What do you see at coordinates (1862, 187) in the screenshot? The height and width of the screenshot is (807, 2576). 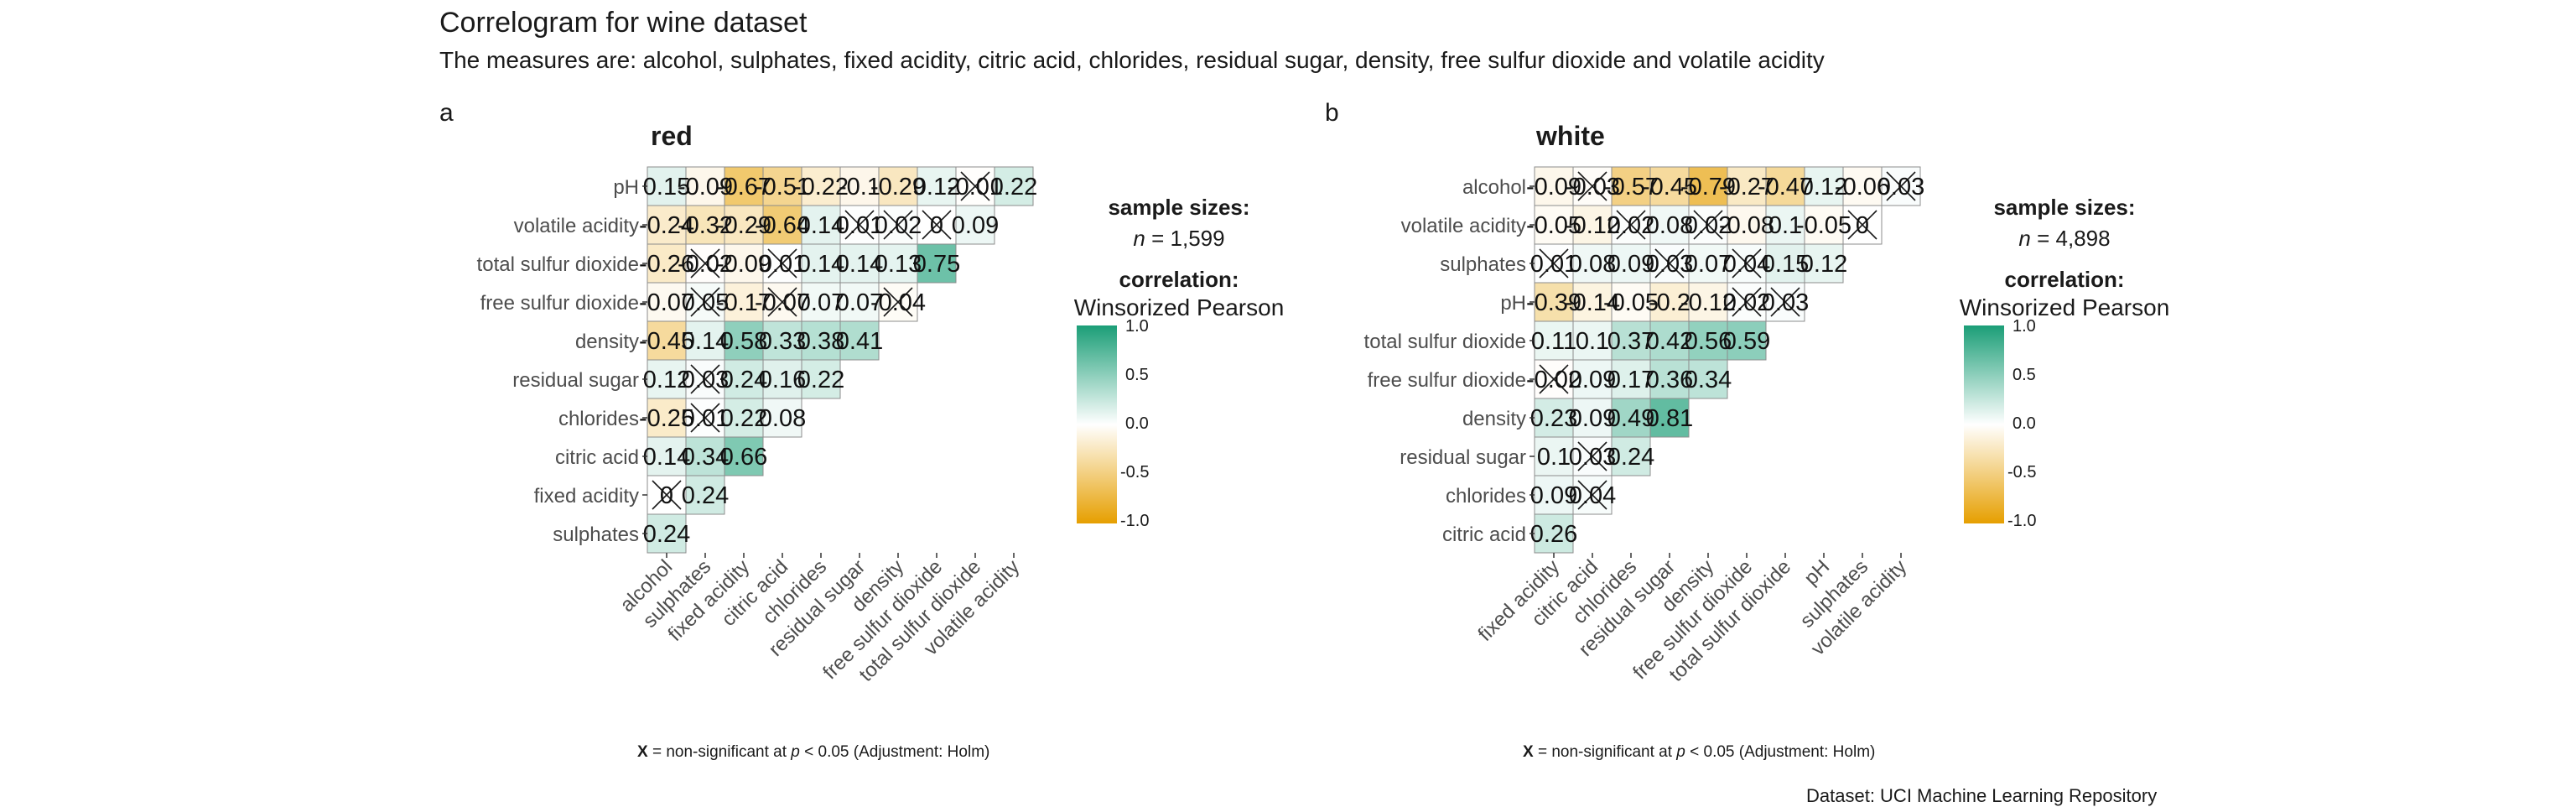 I see `cell-value-label: -0.06` at bounding box center [1862, 187].